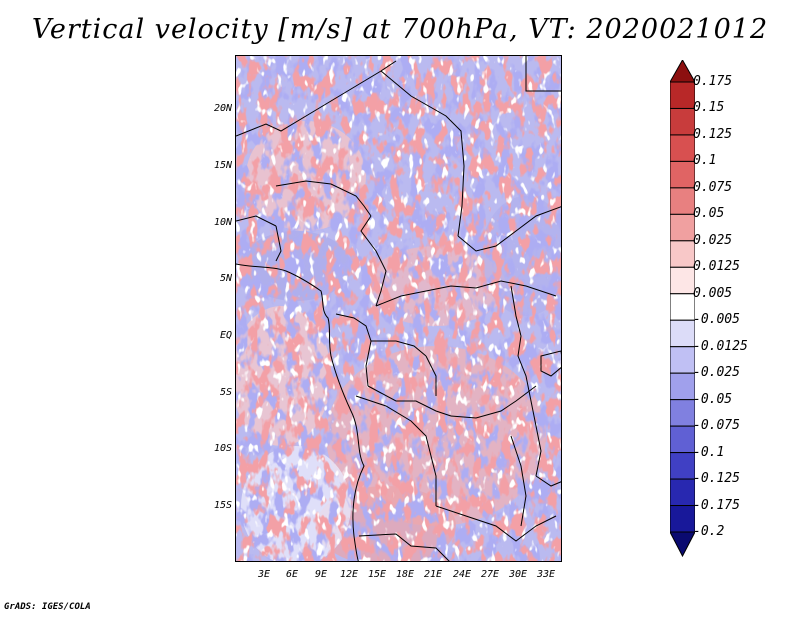 The width and height of the screenshot is (800, 618). Describe the element at coordinates (716, 426) in the screenshot. I see `colorbar-label: -0.075` at that location.